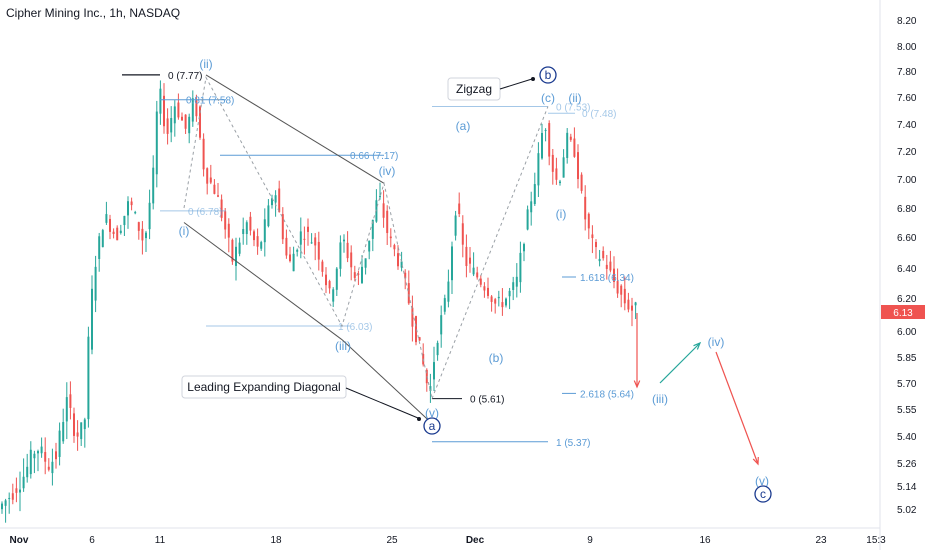 The image size is (932, 550). Describe the element at coordinates (763, 494) in the screenshot. I see `wave-label: c` at that location.